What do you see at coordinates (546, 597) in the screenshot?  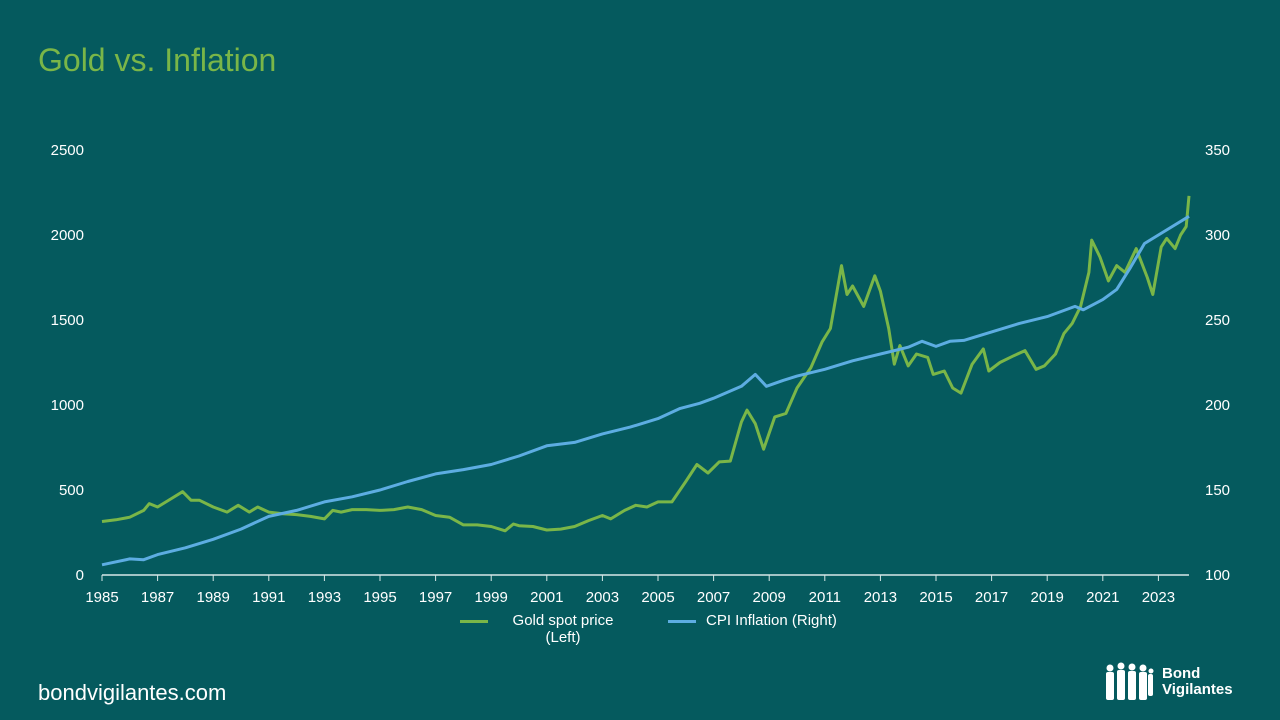 I see `x-tick-label: 2001` at bounding box center [546, 597].